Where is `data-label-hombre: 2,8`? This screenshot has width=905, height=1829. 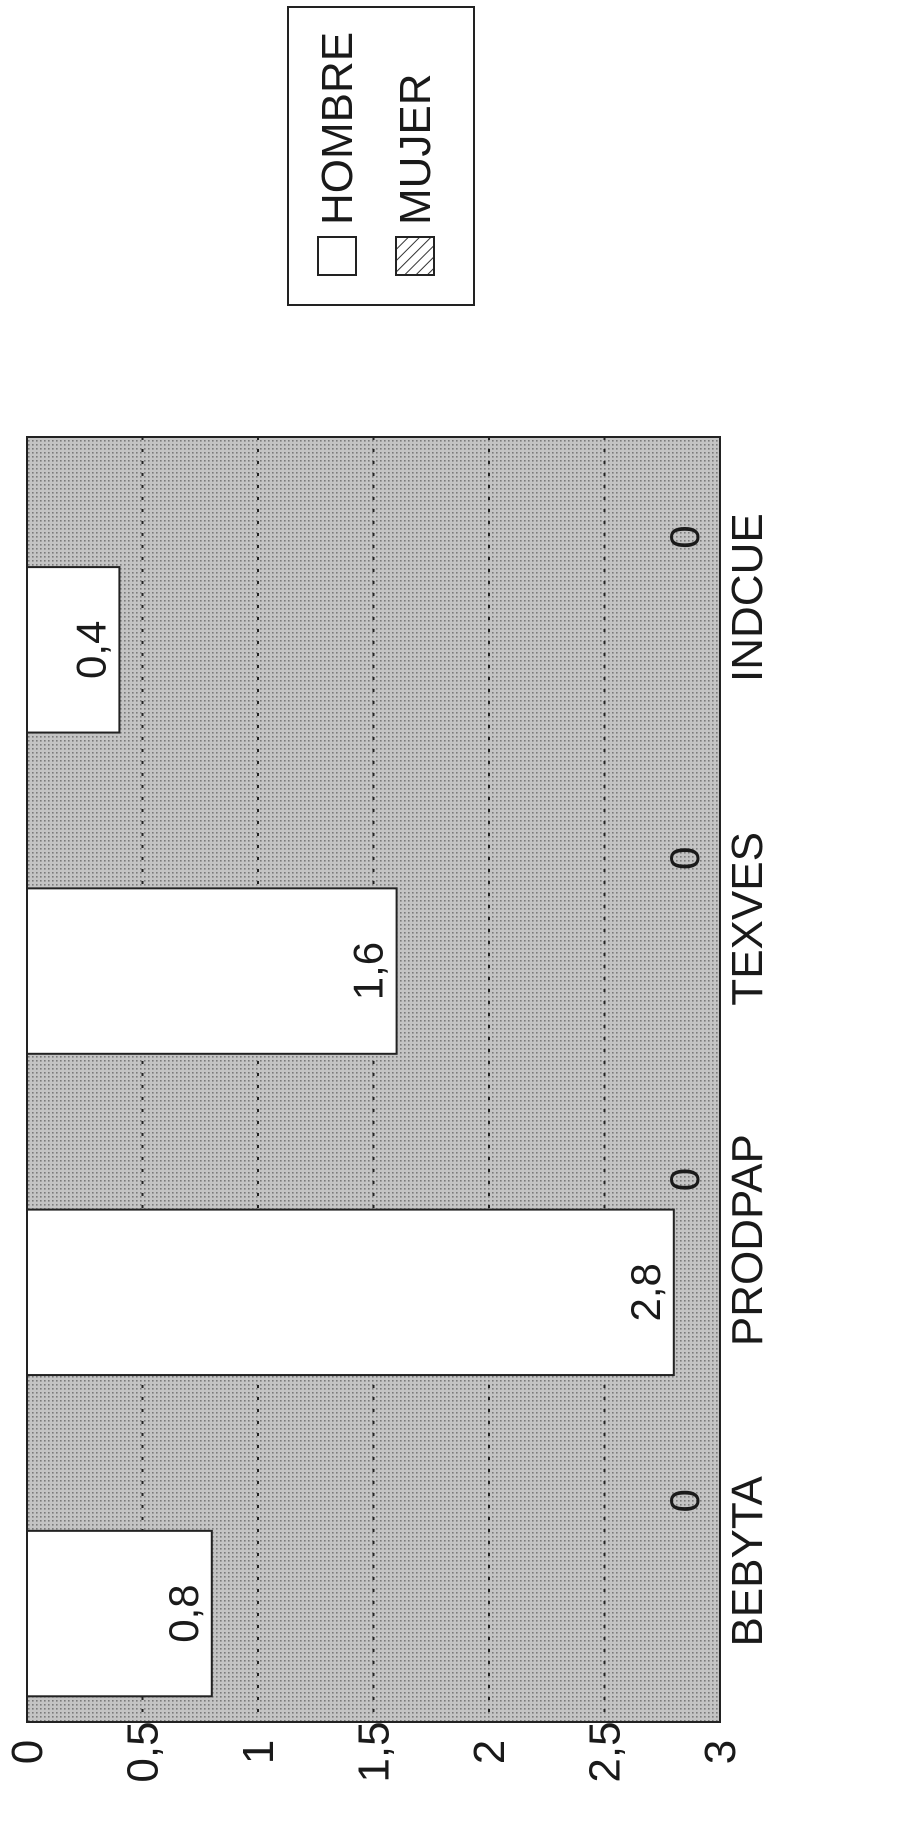
data-label-hombre: 2,8 is located at coordinates (645, 1292).